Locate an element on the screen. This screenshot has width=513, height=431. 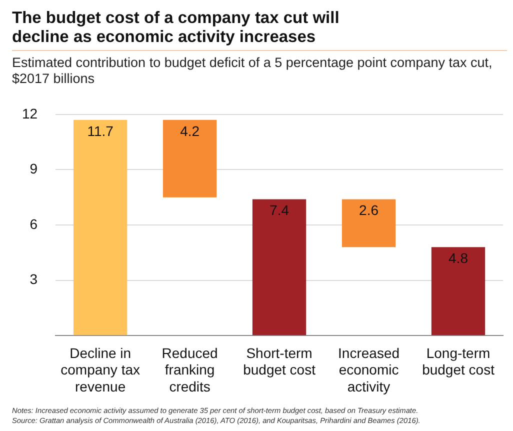
y-tick-label: 3 is located at coordinates (34, 279).